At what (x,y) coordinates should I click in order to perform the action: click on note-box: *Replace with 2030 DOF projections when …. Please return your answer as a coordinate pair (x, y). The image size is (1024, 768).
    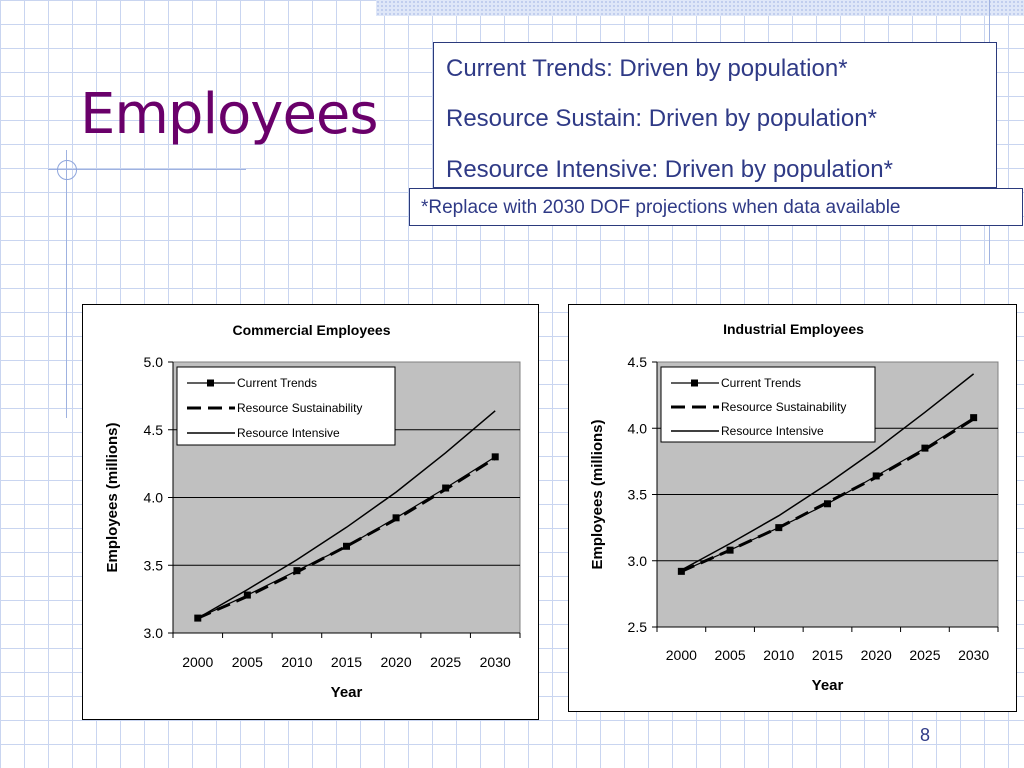
    Looking at the image, I should click on (716, 207).